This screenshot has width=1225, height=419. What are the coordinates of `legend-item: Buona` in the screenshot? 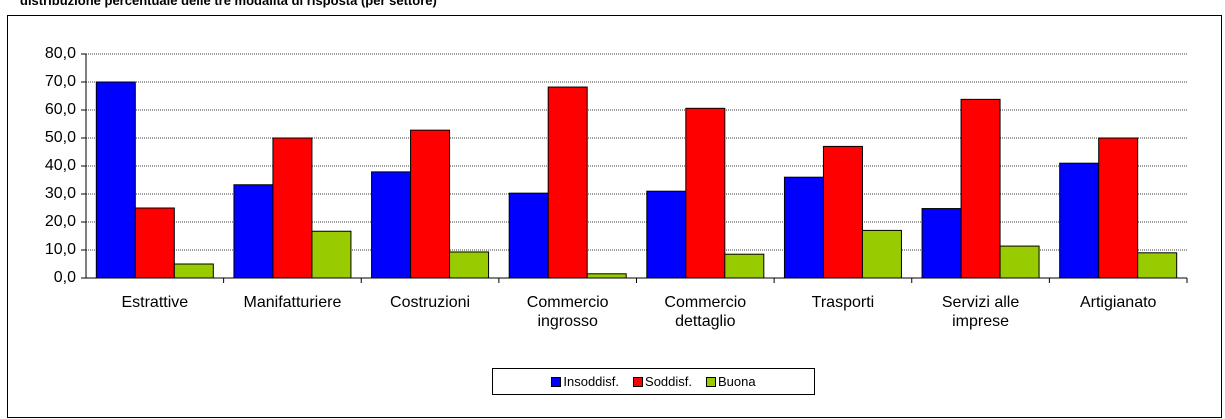 It's located at (731, 381).